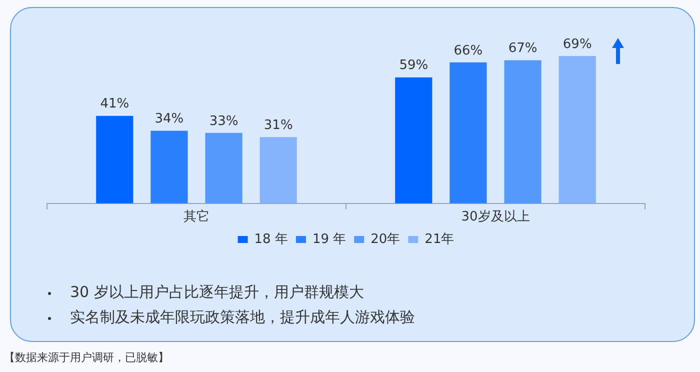 The width and height of the screenshot is (700, 372). Describe the element at coordinates (329, 239) in the screenshot. I see `legend-label: 19 年` at that location.